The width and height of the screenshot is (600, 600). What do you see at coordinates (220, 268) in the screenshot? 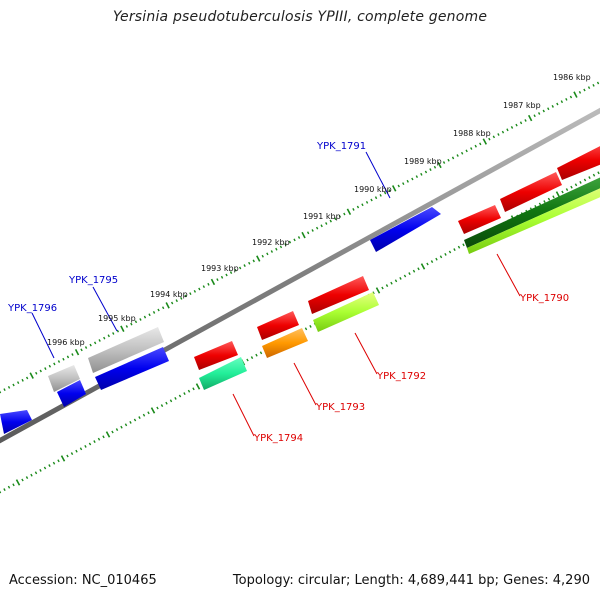
I see `kbp-label: 1993 kbp` at bounding box center [220, 268].